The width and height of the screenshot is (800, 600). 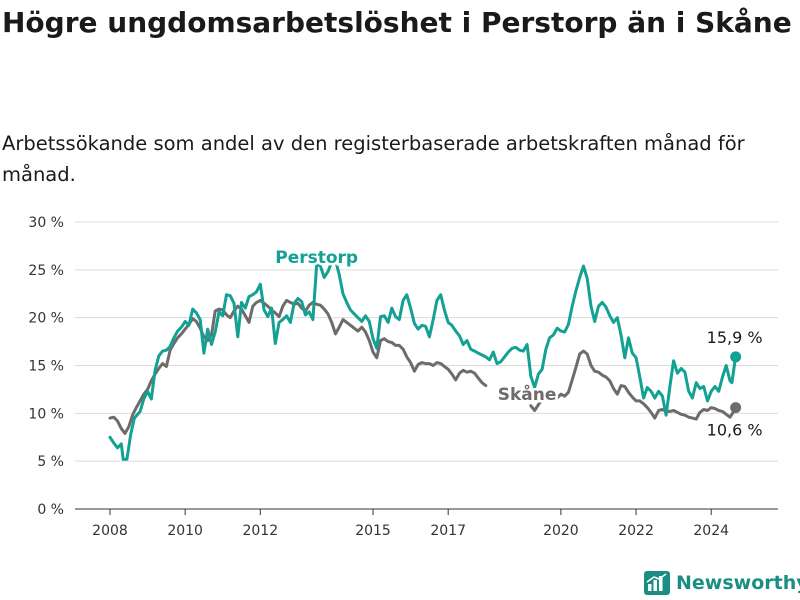 What do you see at coordinates (260, 531) in the screenshot?
I see `x-tick-label: 2012` at bounding box center [260, 531].